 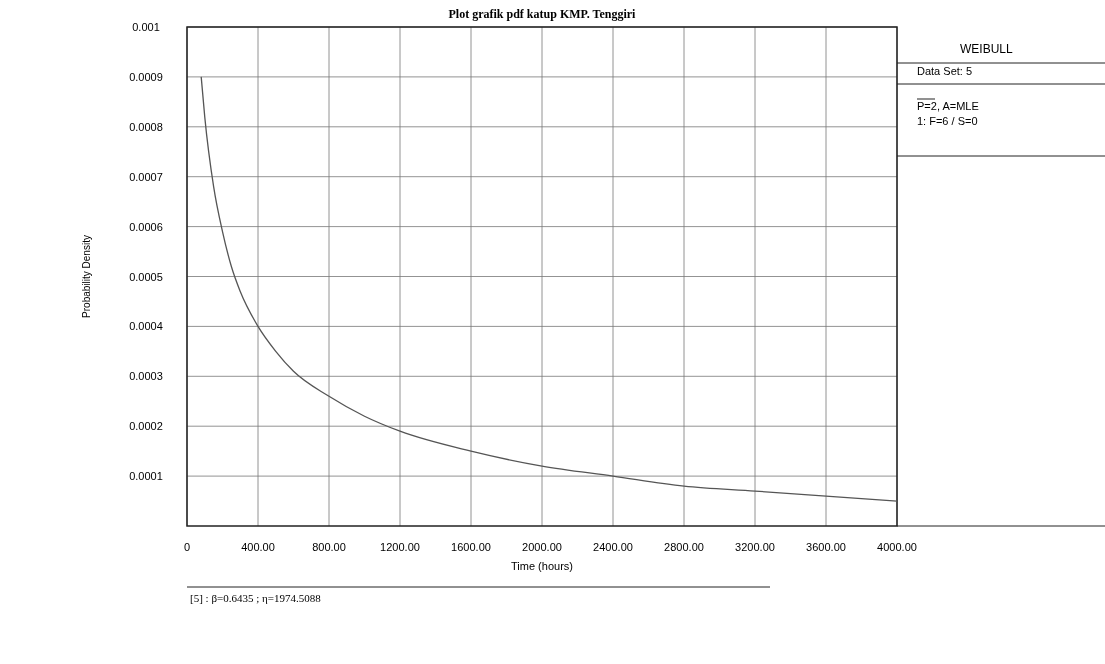 I want to click on x-tick-label: 3200.00, so click(x=755, y=547).